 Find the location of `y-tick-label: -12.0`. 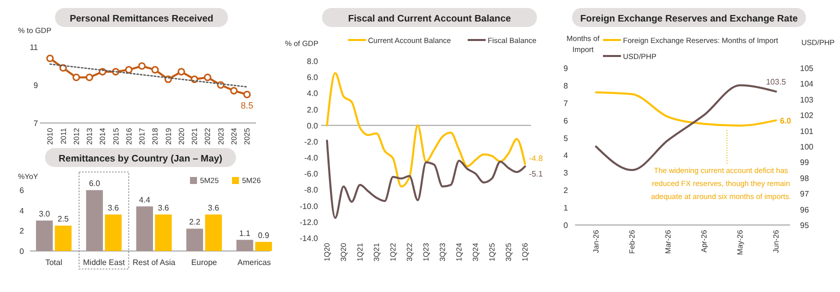

y-tick-label: -12.0 is located at coordinates (309, 222).